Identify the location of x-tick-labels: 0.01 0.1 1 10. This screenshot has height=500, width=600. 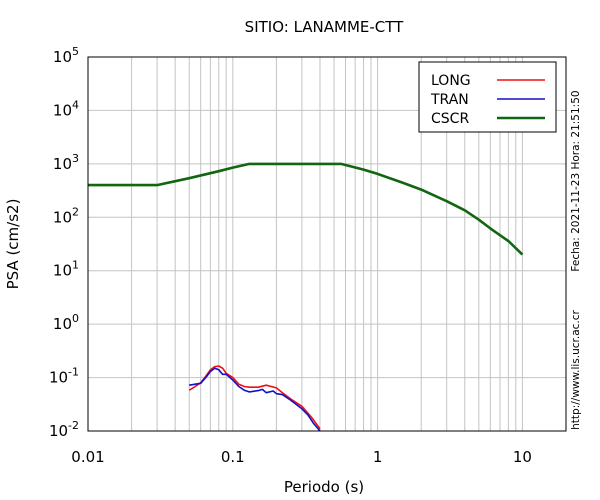
(301, 457).